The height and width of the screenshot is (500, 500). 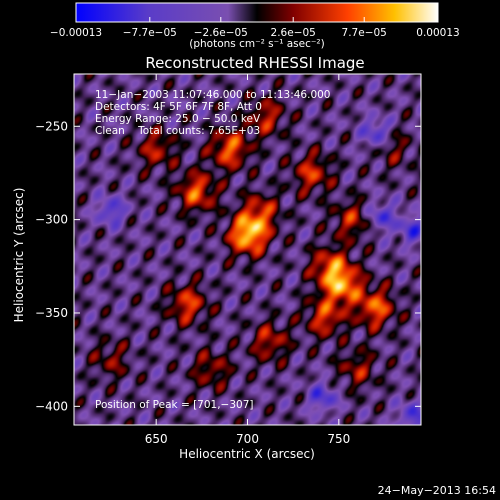 I want to click on peak-position-label: Position of Peak = [701,−307], so click(x=174, y=405).